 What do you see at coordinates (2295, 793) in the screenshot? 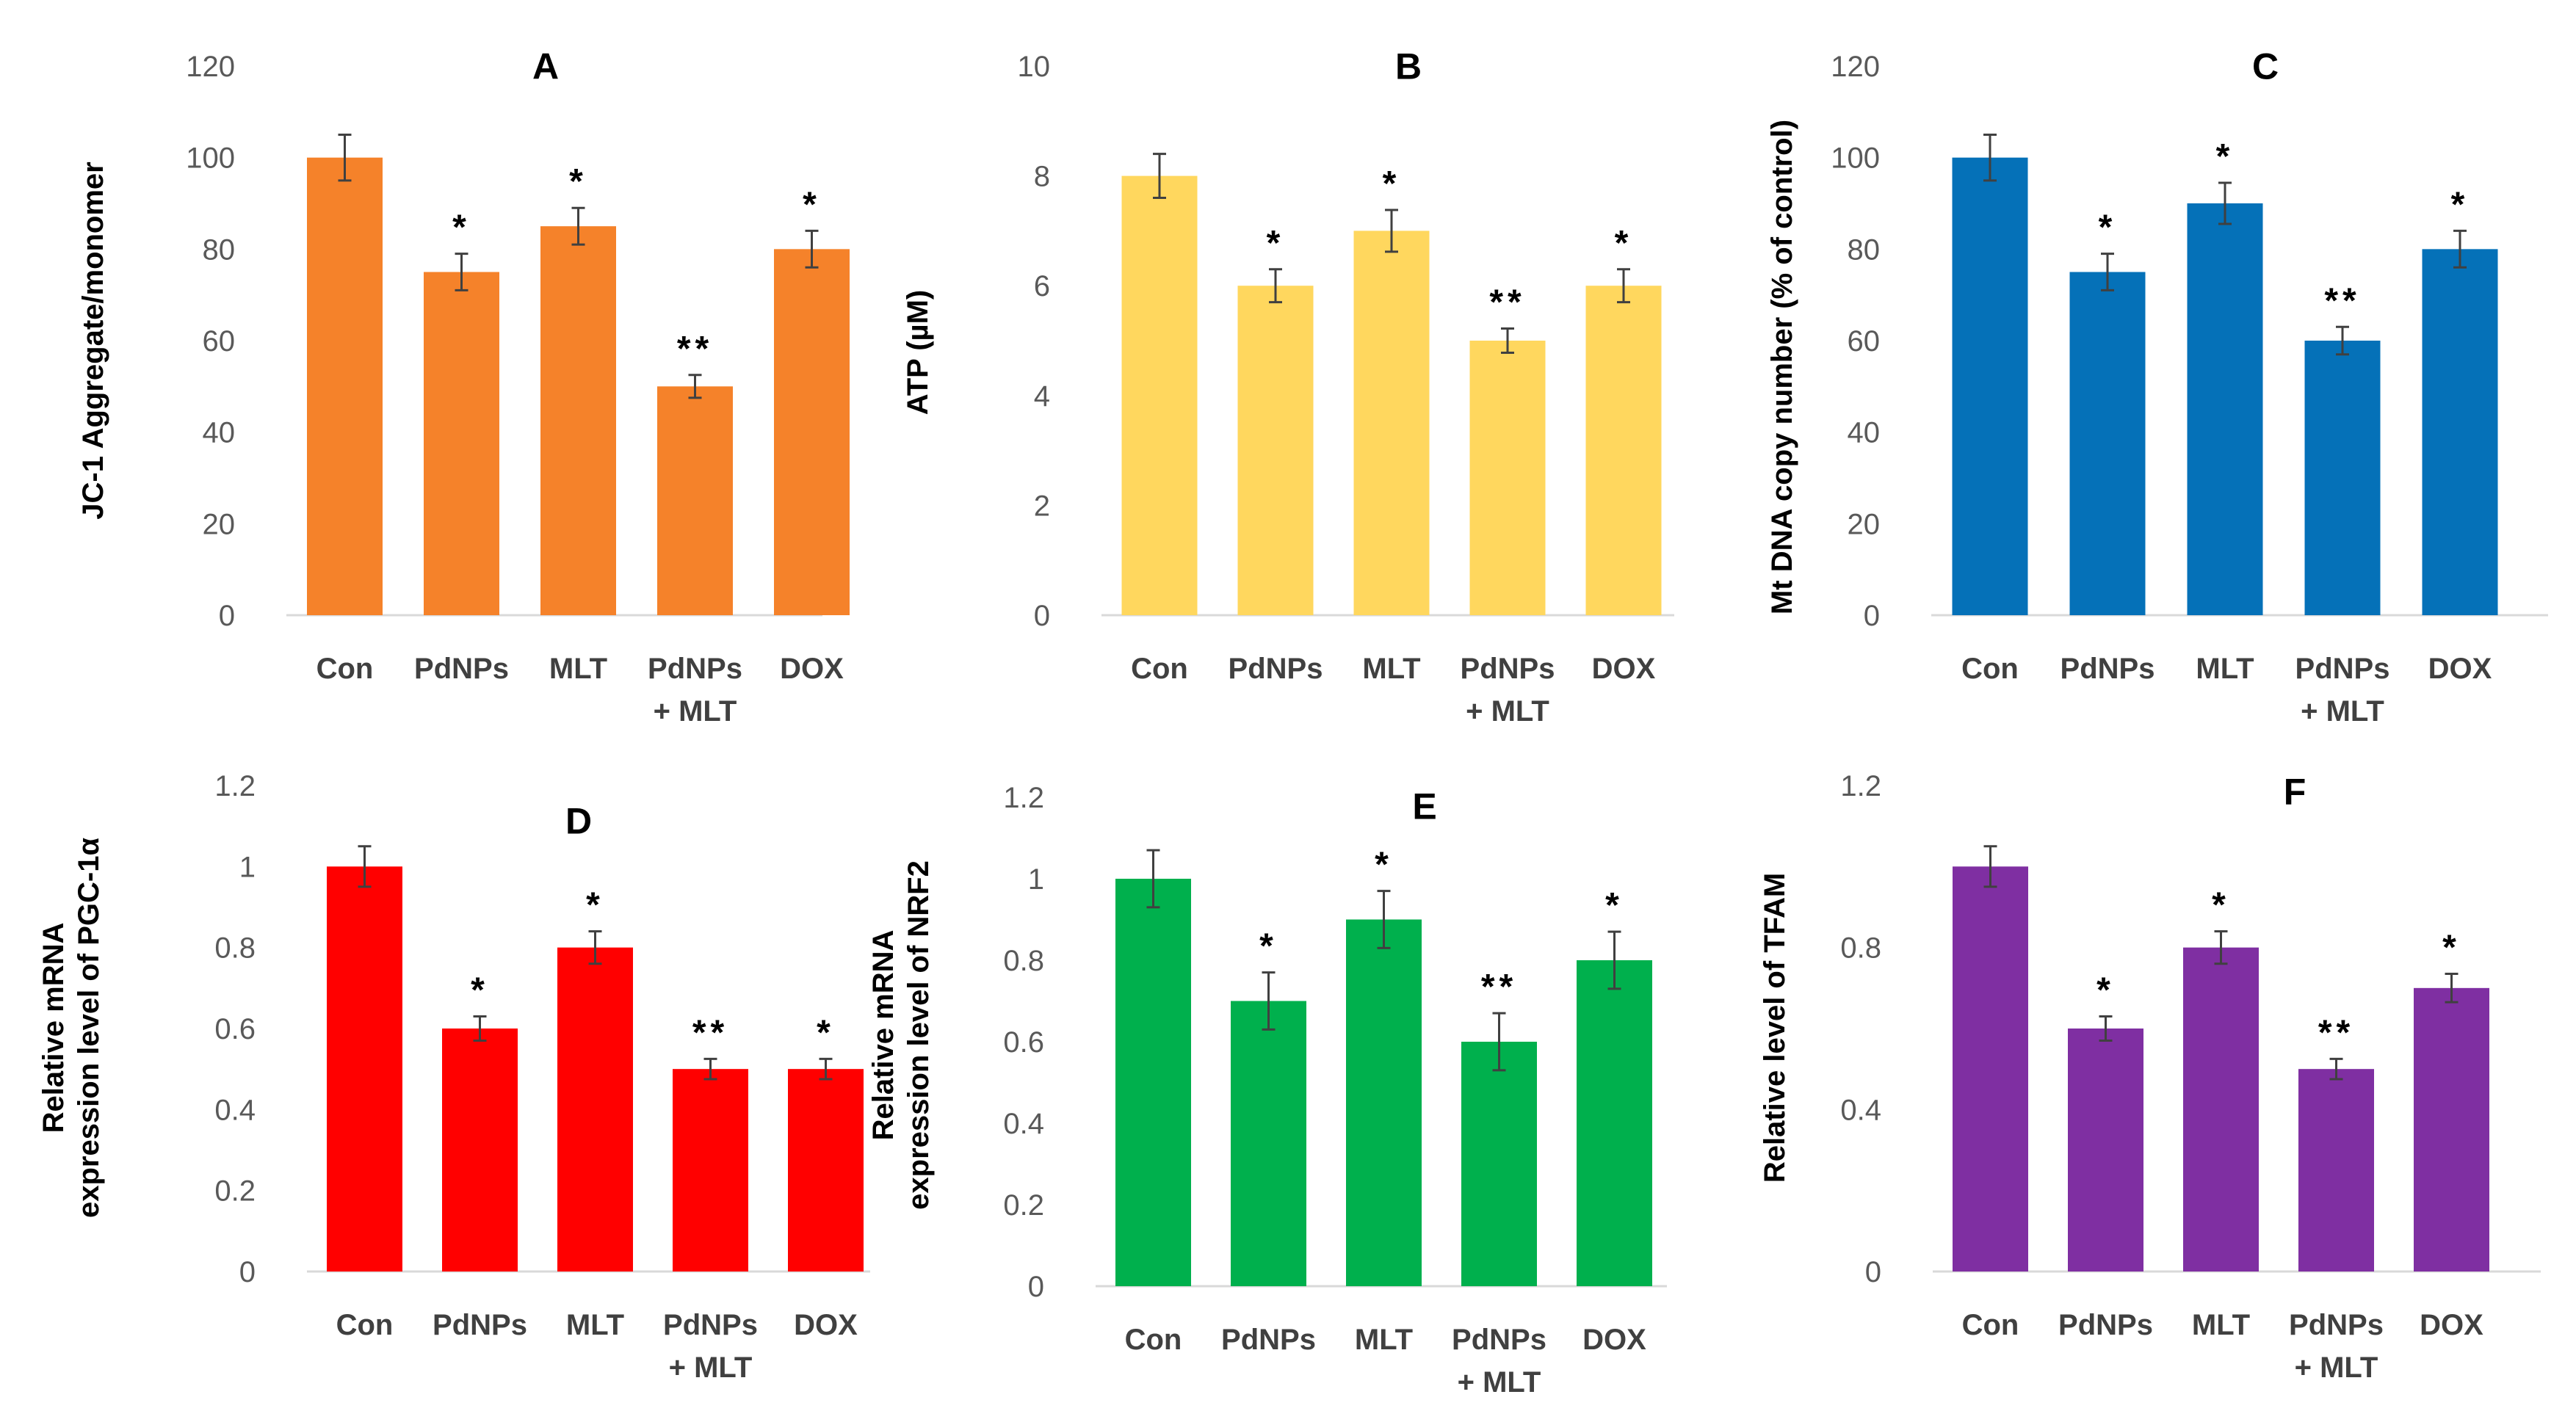
I see `chart-title: F` at bounding box center [2295, 793].